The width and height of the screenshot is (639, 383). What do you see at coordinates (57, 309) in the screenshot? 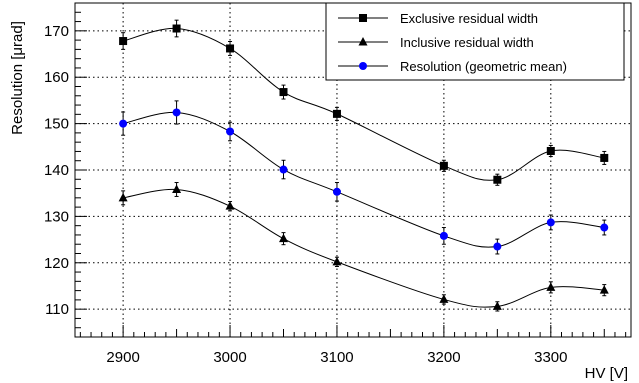
I see `y-tick-label: 110` at bounding box center [57, 309].